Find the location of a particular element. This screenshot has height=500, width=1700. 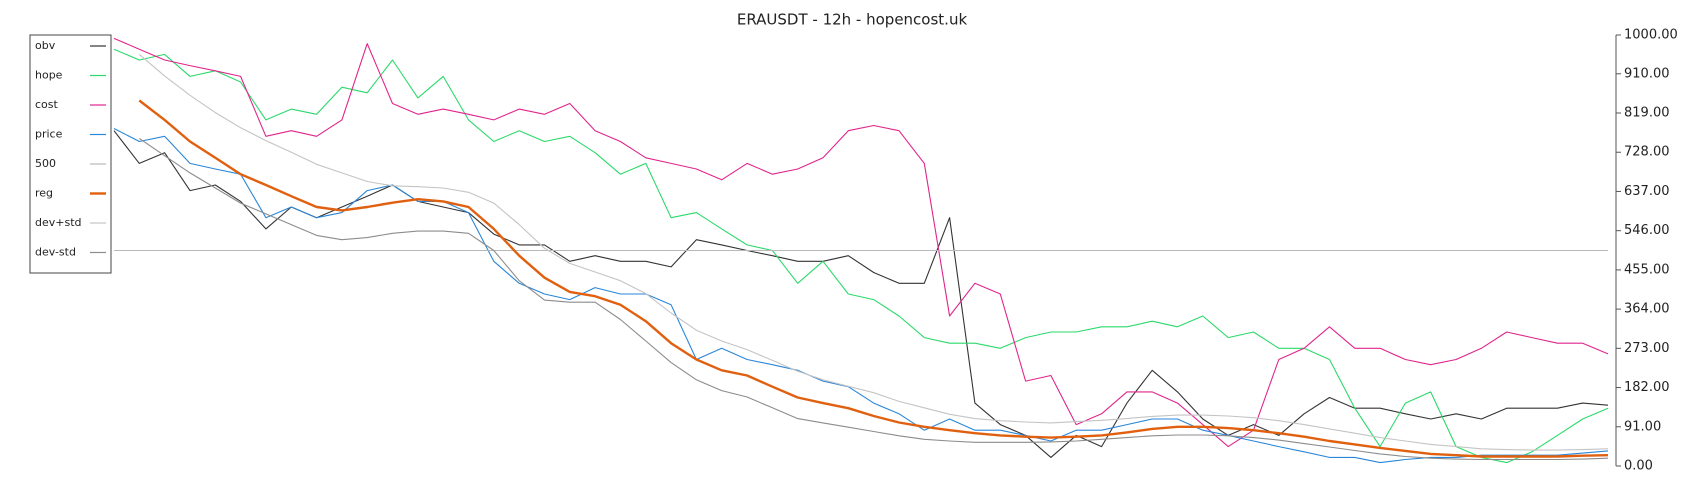

legend-label: price is located at coordinates (49, 134).